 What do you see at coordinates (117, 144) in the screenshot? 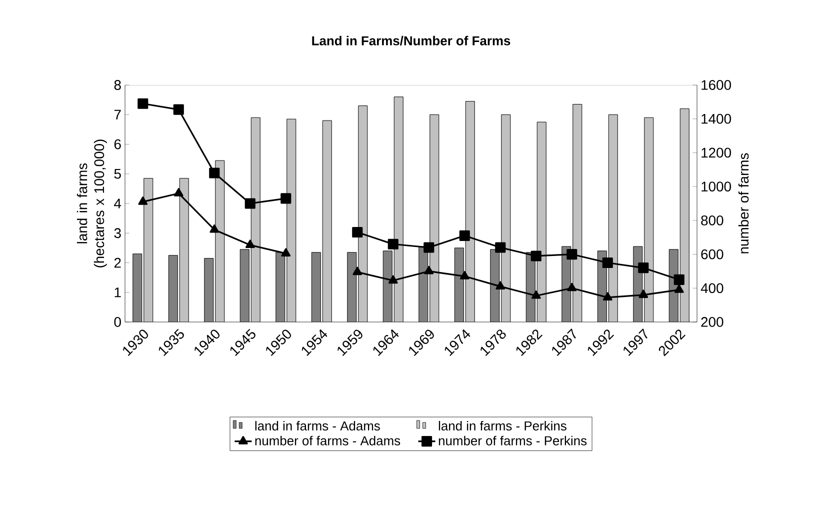
I see `y-tick-label: 6` at bounding box center [117, 144].